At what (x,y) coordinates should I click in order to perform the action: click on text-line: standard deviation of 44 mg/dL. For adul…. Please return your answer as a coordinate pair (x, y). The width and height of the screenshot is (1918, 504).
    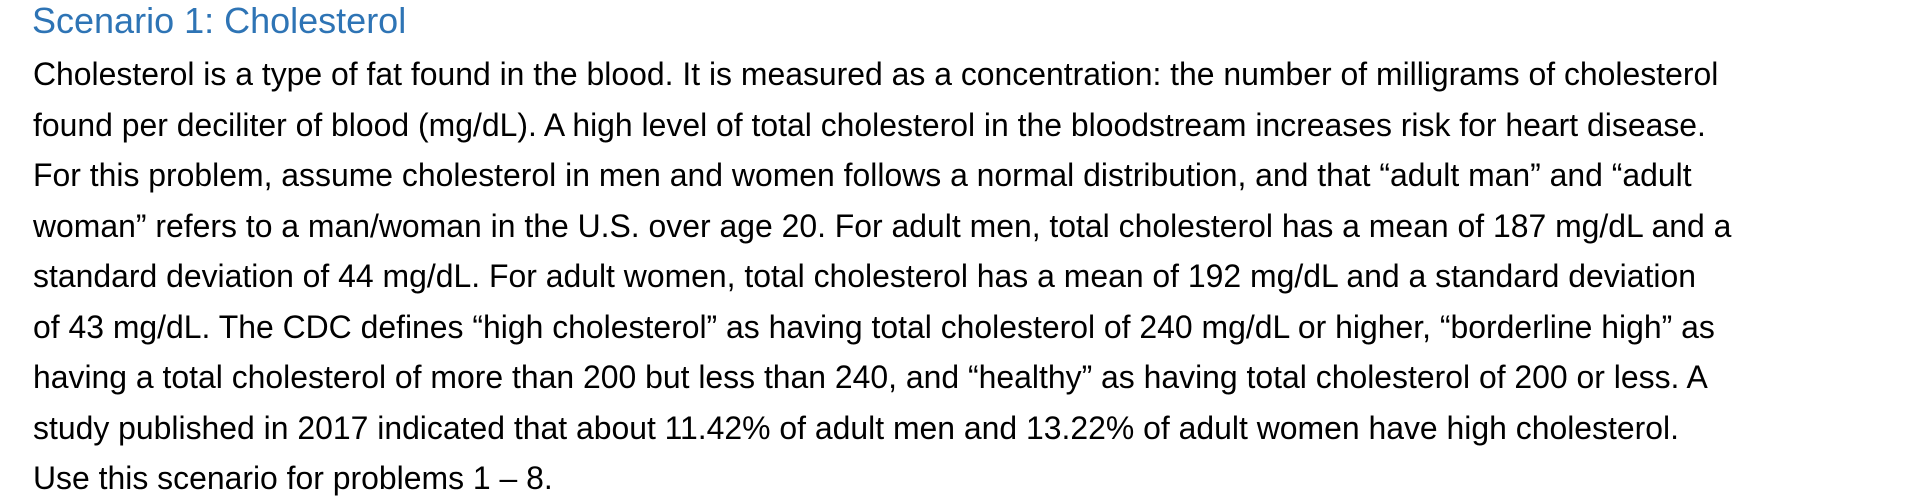
    Looking at the image, I should click on (864, 276).